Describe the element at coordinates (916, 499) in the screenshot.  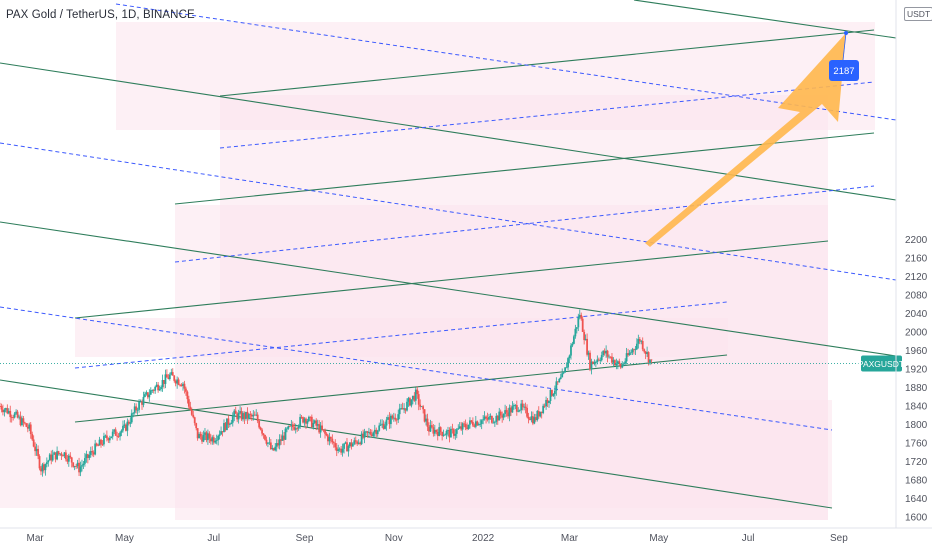
I see `y-tick-label: 1640` at that location.